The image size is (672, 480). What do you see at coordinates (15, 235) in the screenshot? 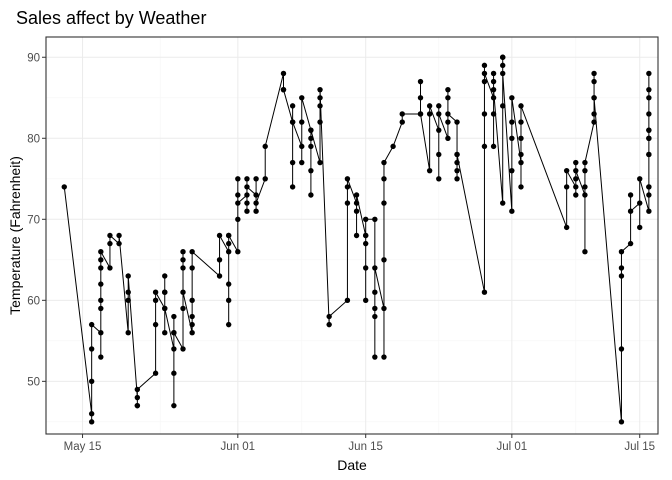
I see `y-axis-title: Temperature (Fahrenheit)` at bounding box center [15, 235].